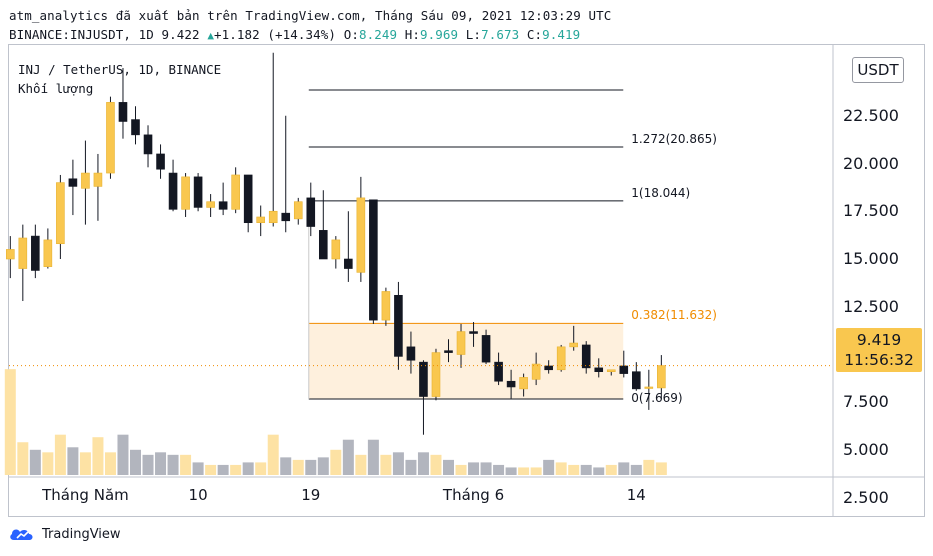  What do you see at coordinates (878, 70) in the screenshot?
I see `currency-unit-badge: USDT` at bounding box center [878, 70].